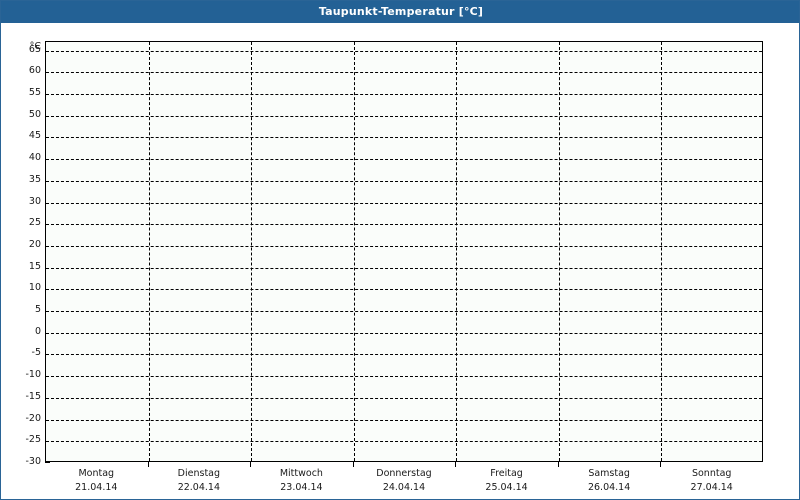 The image size is (800, 500). What do you see at coordinates (33, 375) in the screenshot?
I see `y-axis-tick-label: -10` at bounding box center [33, 375].